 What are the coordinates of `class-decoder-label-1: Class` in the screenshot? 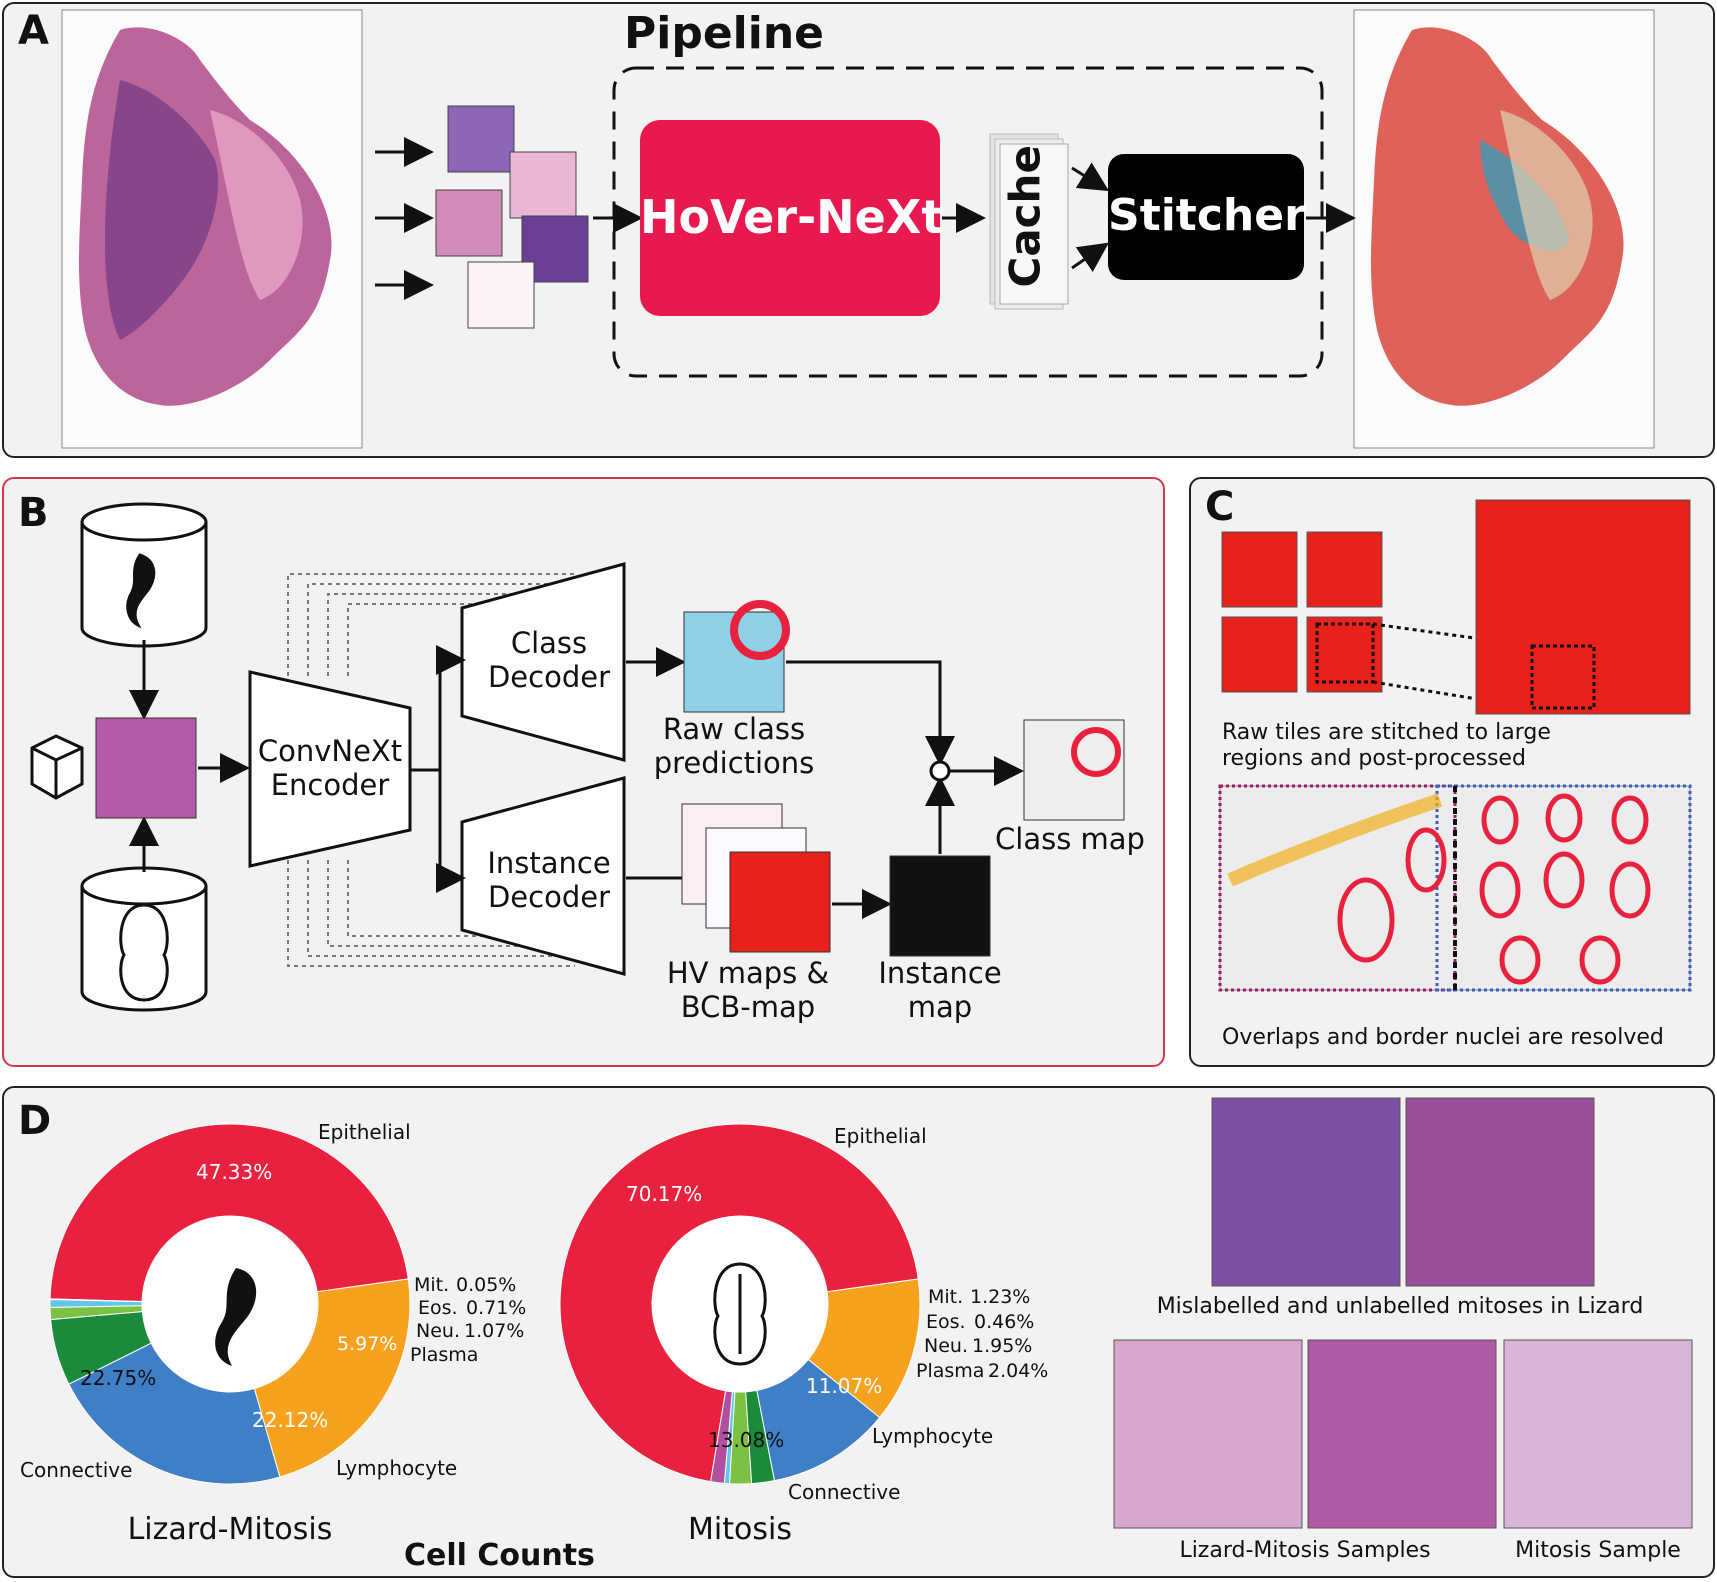 It's located at (549, 643).